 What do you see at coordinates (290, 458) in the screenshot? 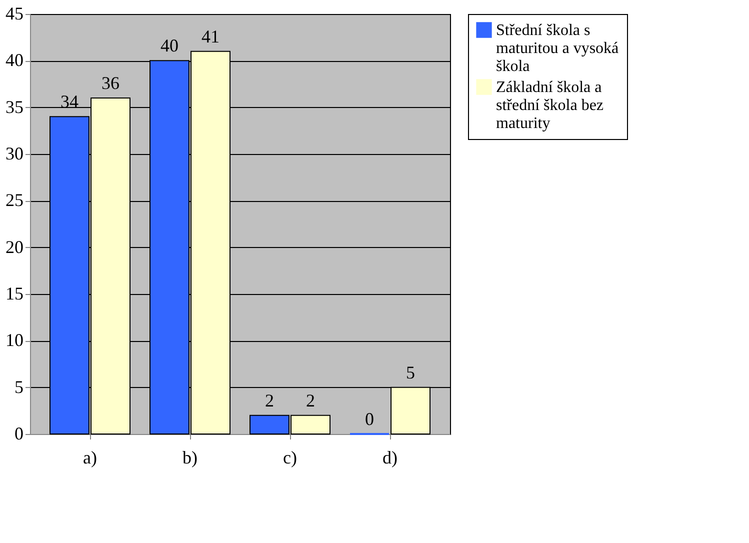
I see `x-tick-label: c)` at bounding box center [290, 458].